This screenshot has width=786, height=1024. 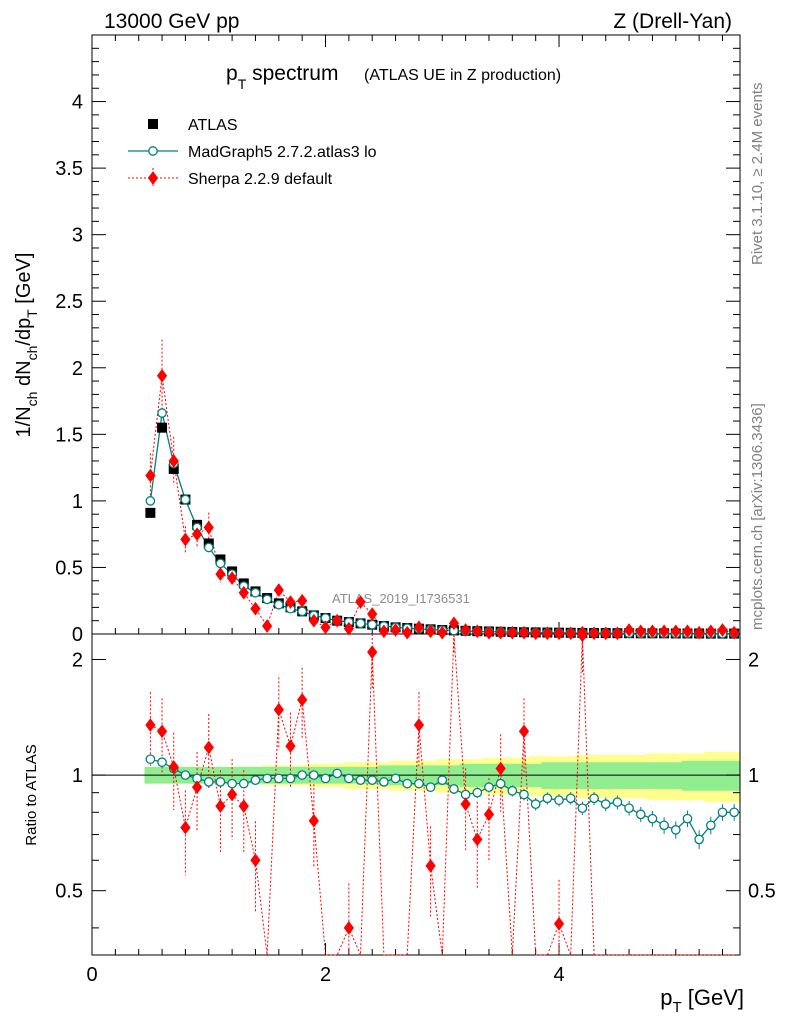 I want to click on header-right: Z (Drell-Yan), so click(x=672, y=21).